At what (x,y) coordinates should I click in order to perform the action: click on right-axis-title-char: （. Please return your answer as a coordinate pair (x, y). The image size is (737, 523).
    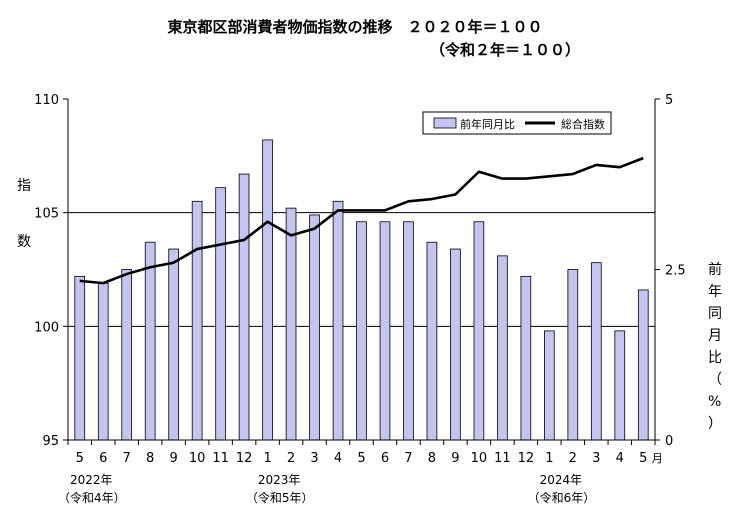
    Looking at the image, I should click on (715, 380).